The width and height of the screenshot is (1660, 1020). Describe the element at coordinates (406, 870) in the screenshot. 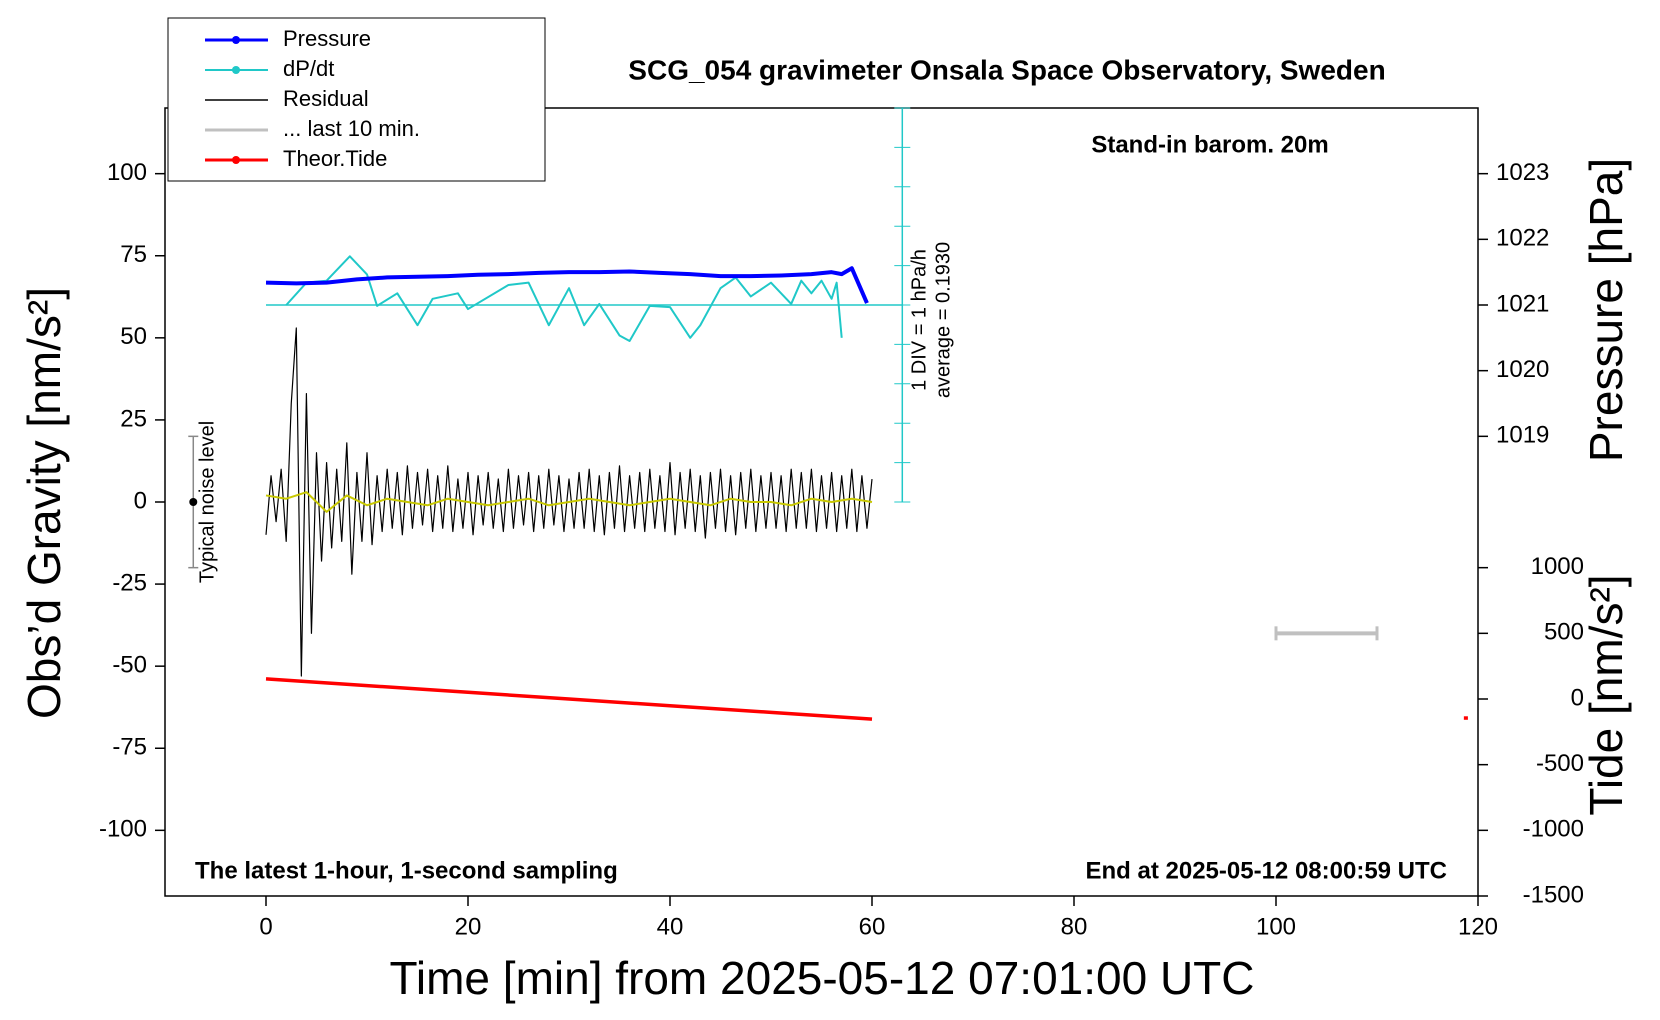

I see `annotation: The latest 1-hour, 1-second sampling` at that location.